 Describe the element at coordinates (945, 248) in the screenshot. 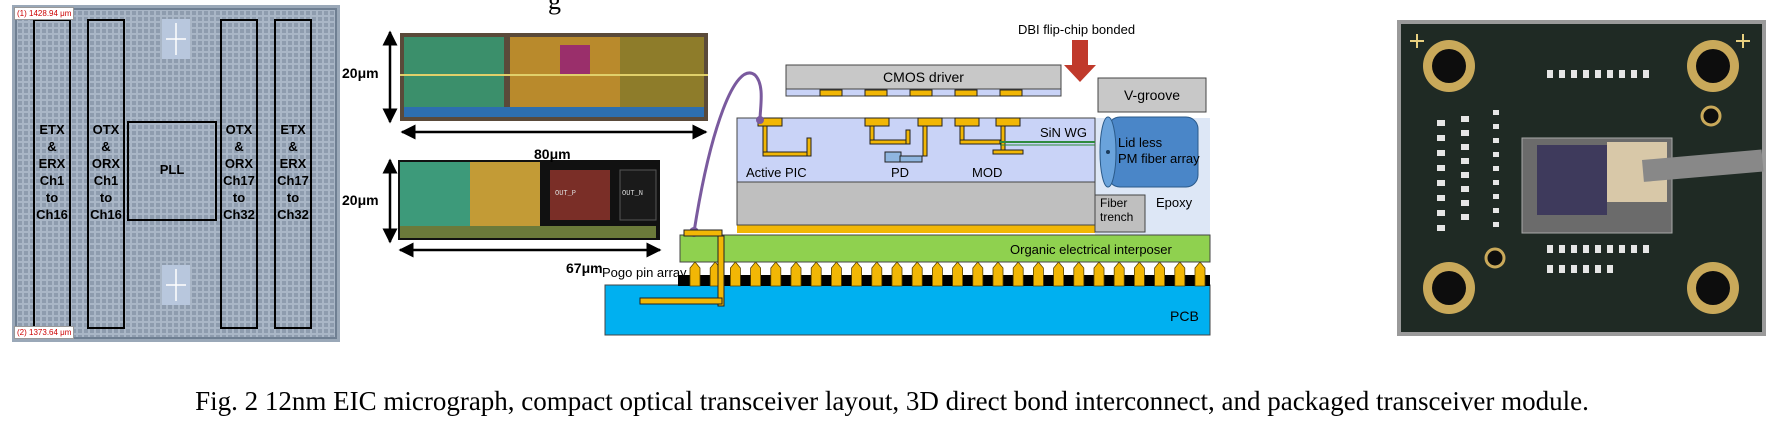

I see `interposer-layer` at that location.